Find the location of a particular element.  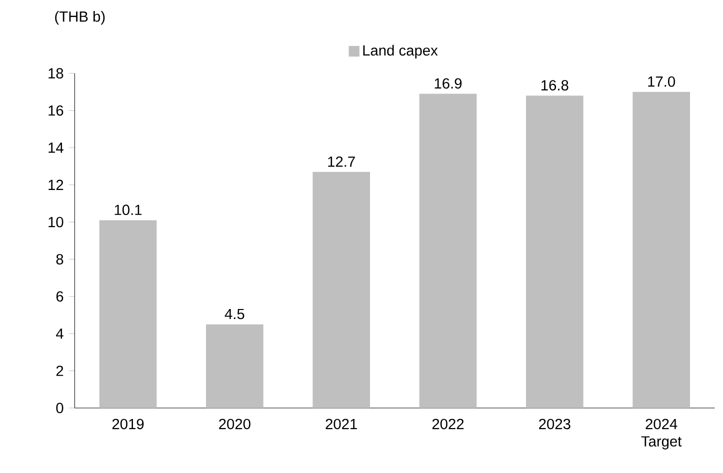

x-tick-label: 2023 is located at coordinates (554, 424).